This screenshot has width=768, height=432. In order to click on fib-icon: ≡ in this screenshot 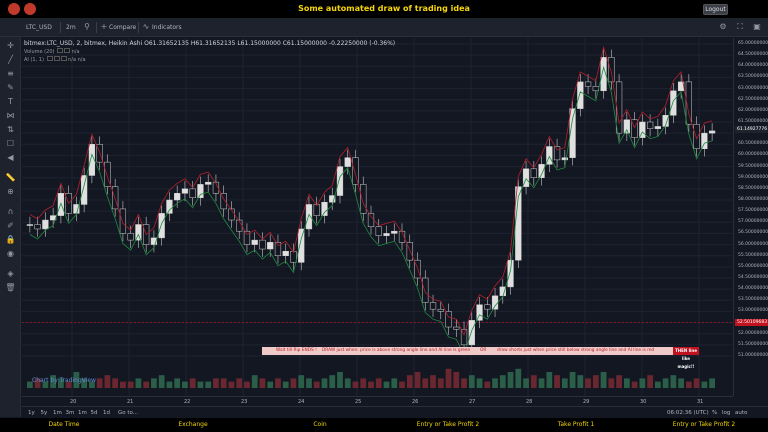, I will do `click(10, 73)`.